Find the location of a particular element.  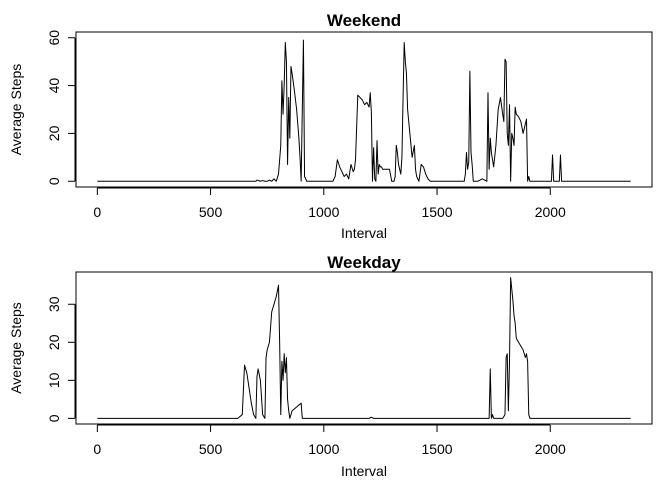

y-tick-label: 10 is located at coordinates (54, 380).